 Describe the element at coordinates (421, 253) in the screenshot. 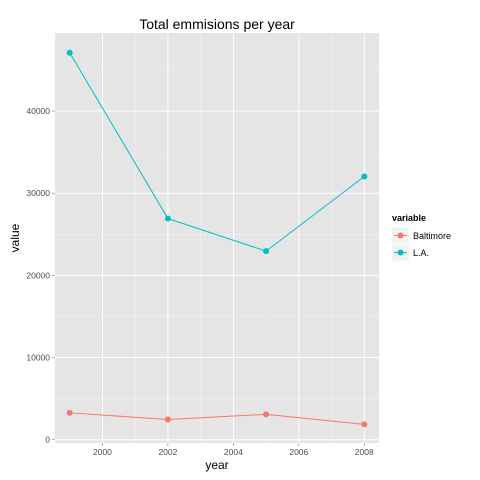

I see `legend-label-la: L.A.` at that location.